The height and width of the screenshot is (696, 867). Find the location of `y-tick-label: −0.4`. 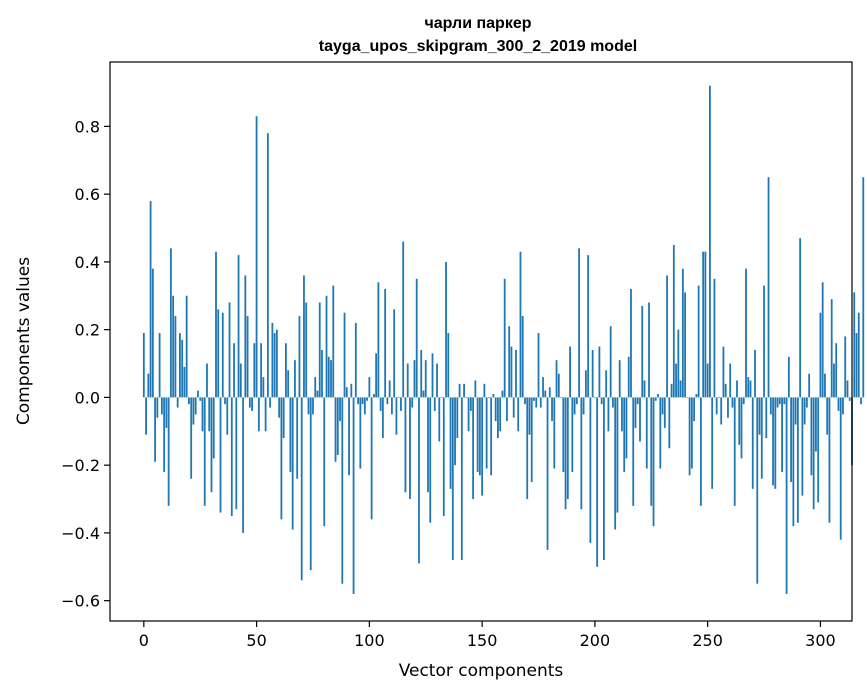

y-tick-label: −0.4 is located at coordinates (80, 533).